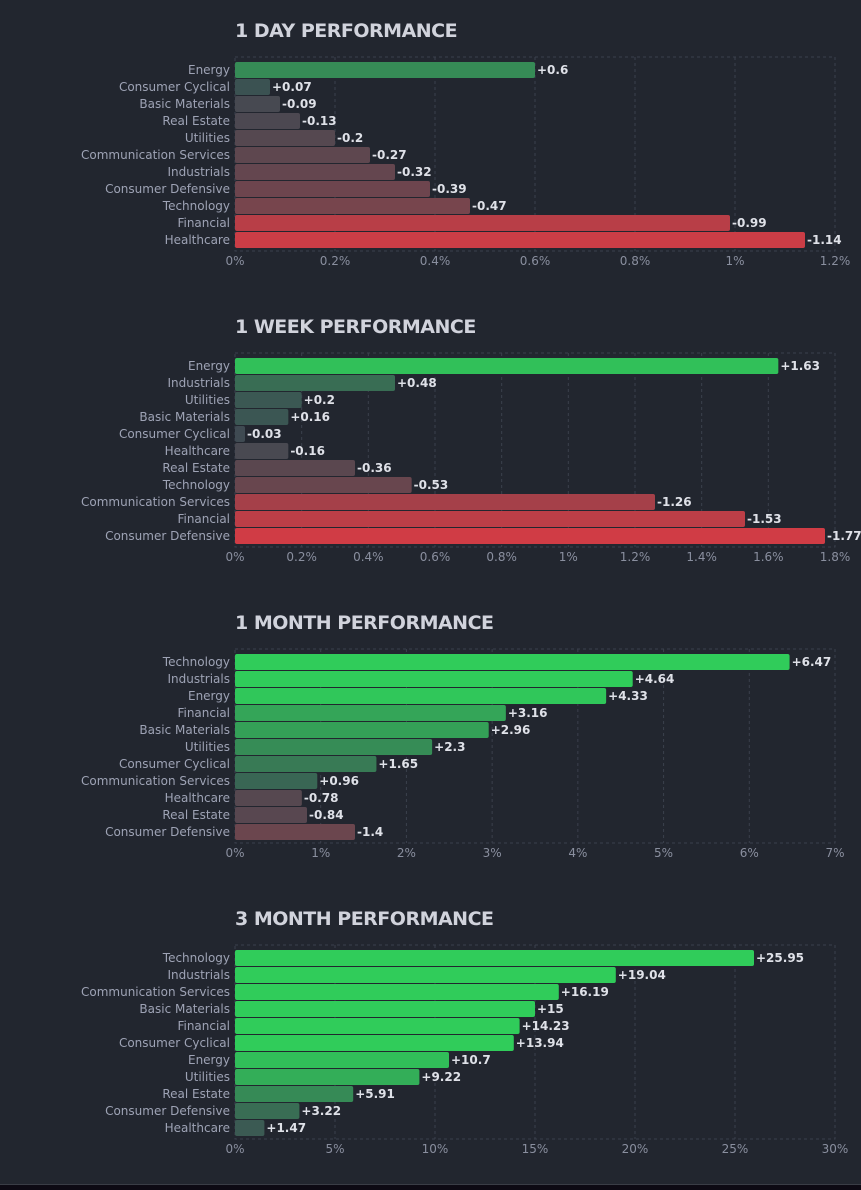  I want to click on x-tick-label: 1.2%, so click(635, 557).